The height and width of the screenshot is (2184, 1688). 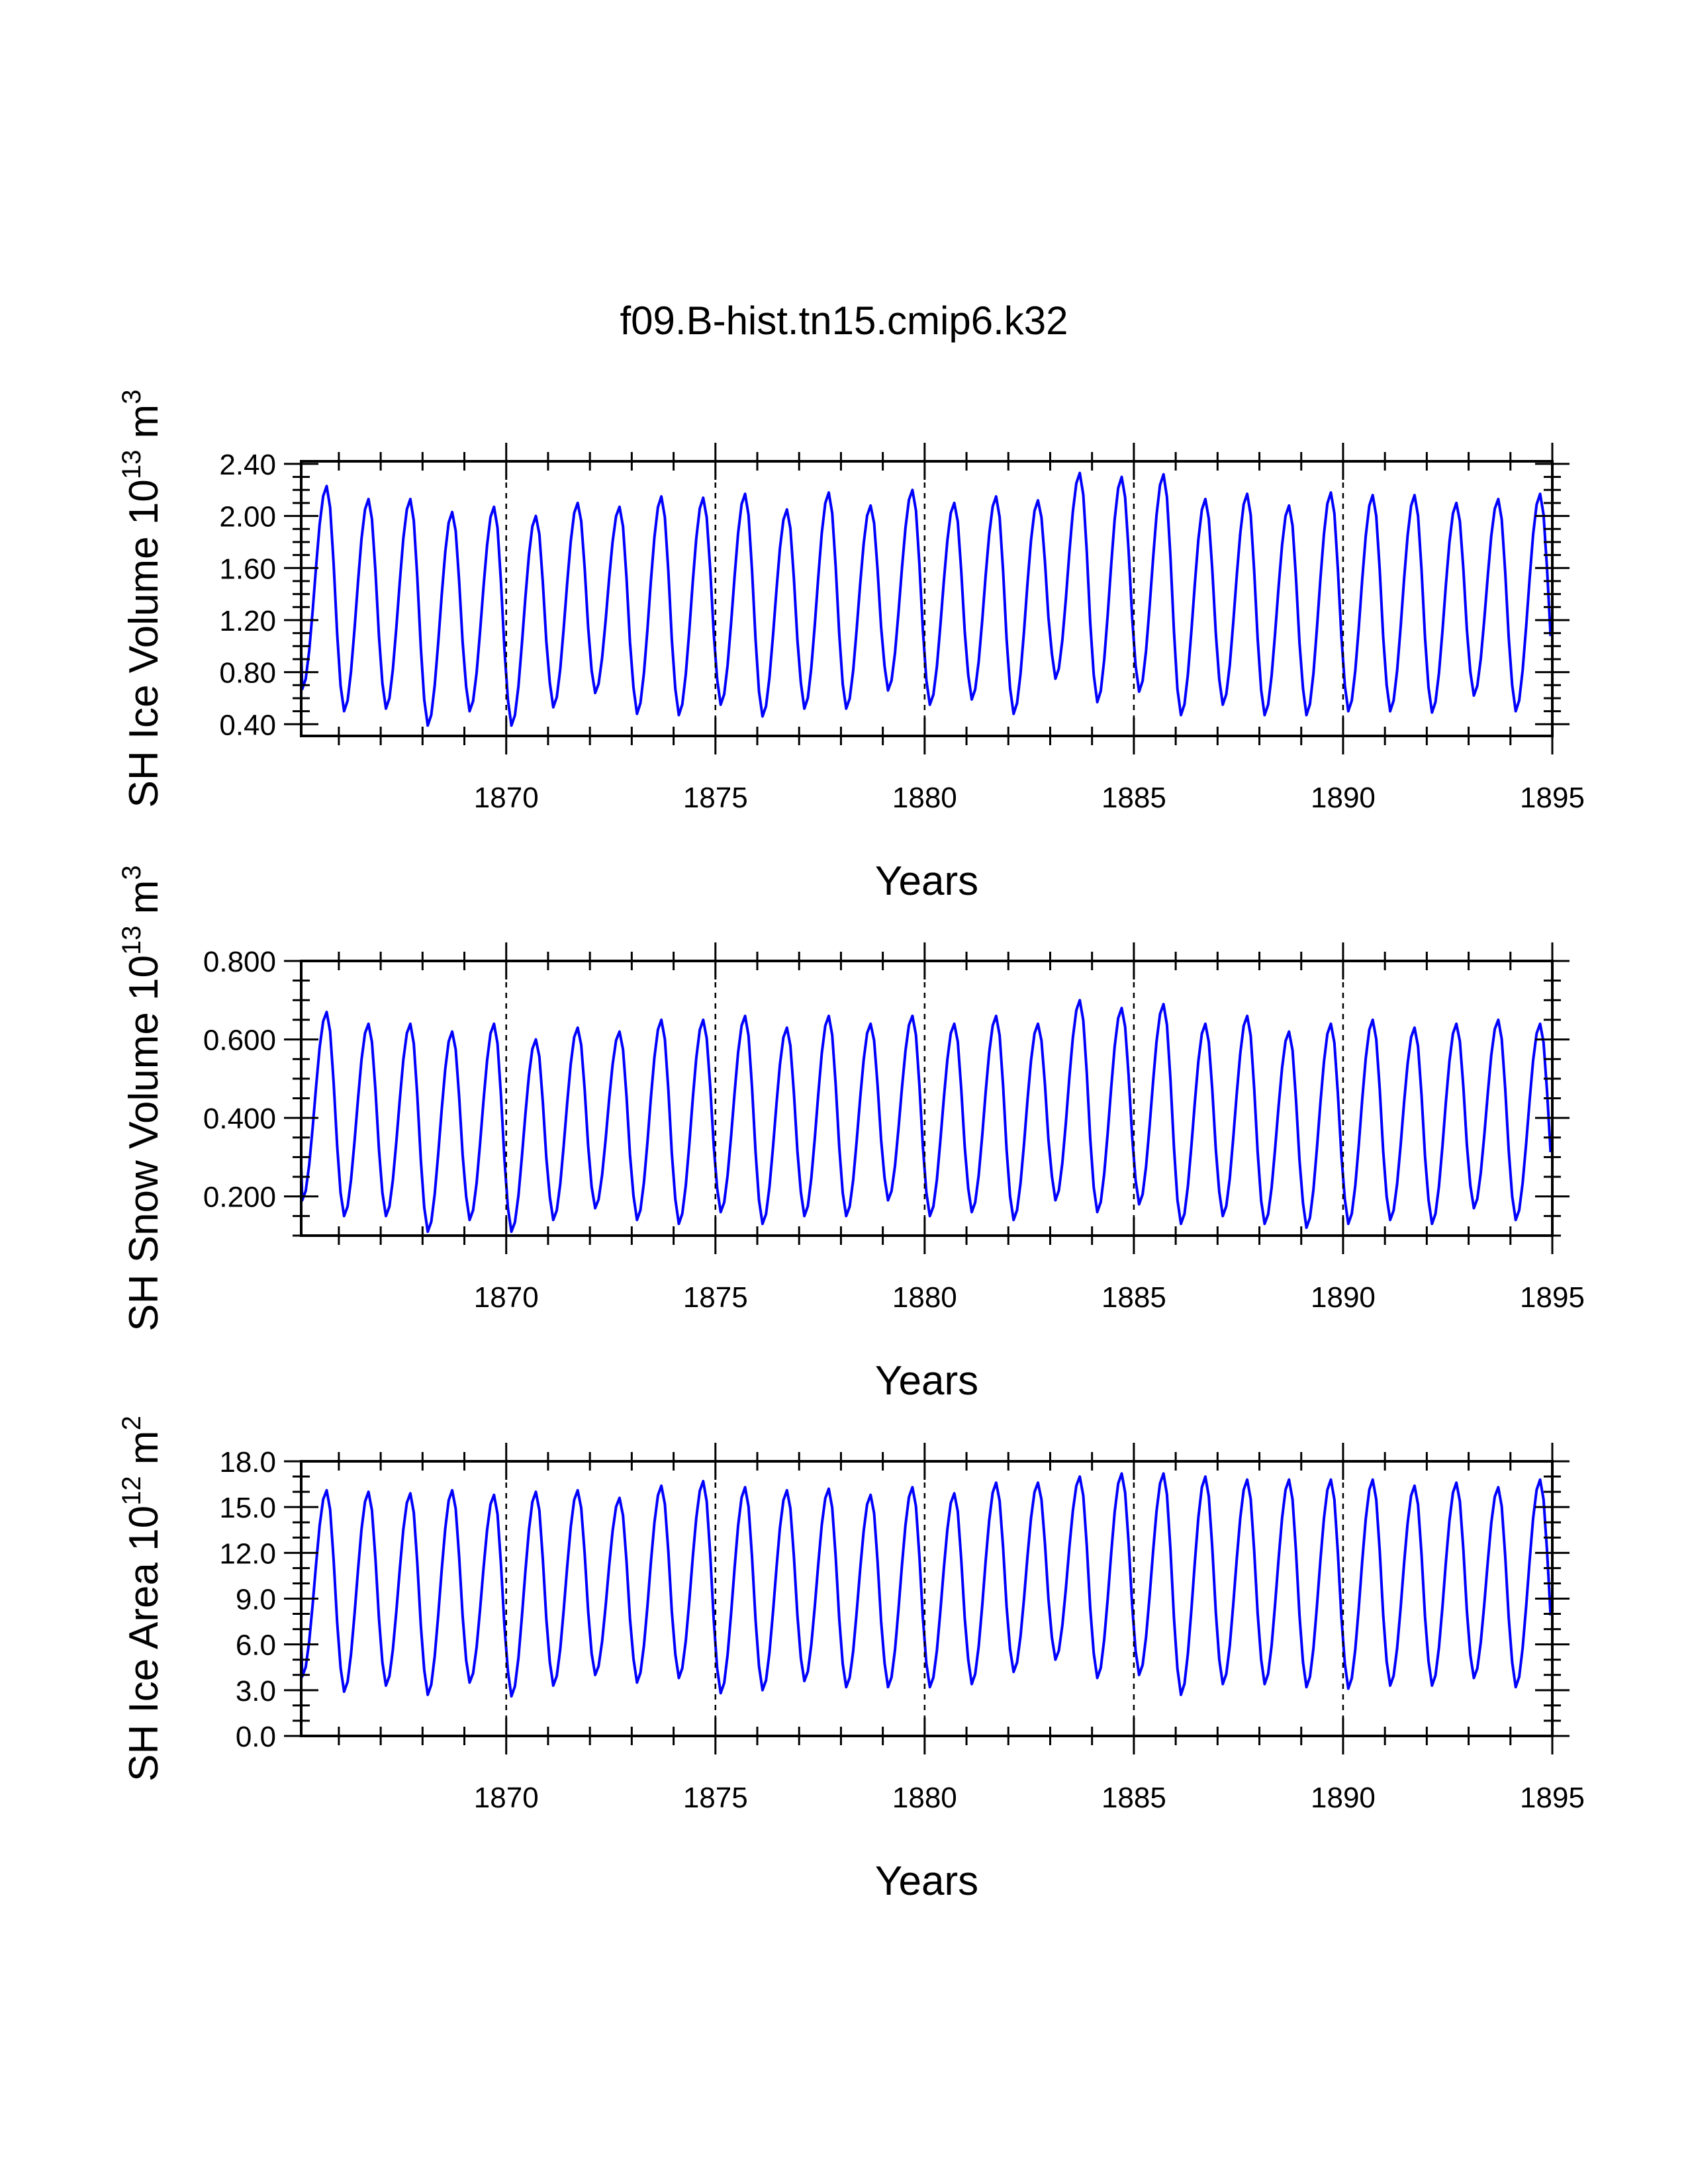 I want to click on y-tick-label: 12.0, so click(x=247, y=1553).